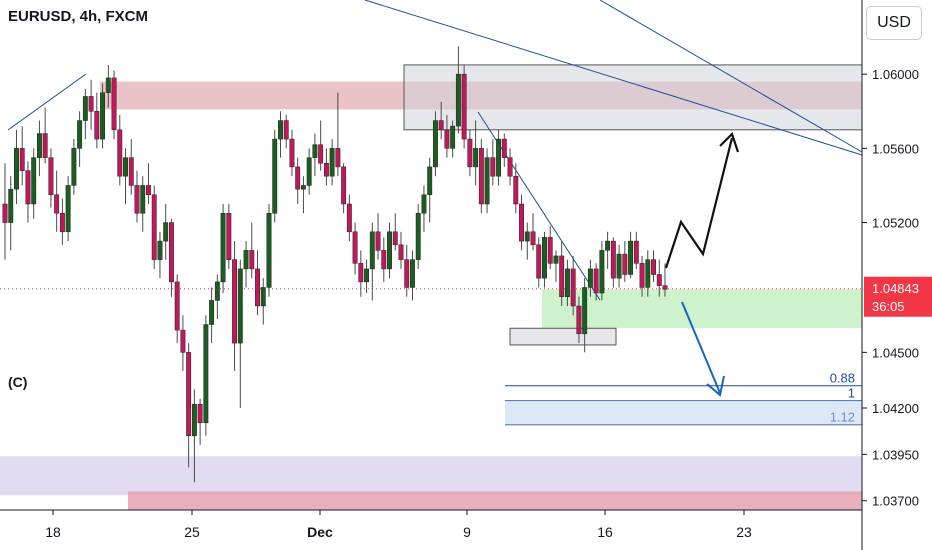  I want to click on y-tick-label: 1.03950, so click(895, 454).